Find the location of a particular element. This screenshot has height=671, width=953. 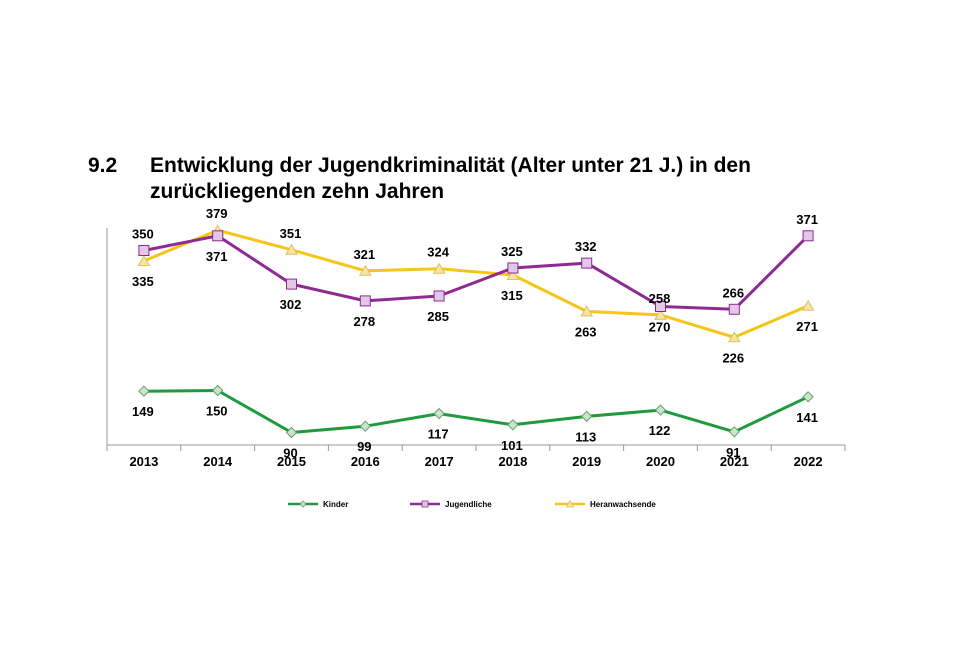

marker-kinder-2019 is located at coordinates (586, 416).